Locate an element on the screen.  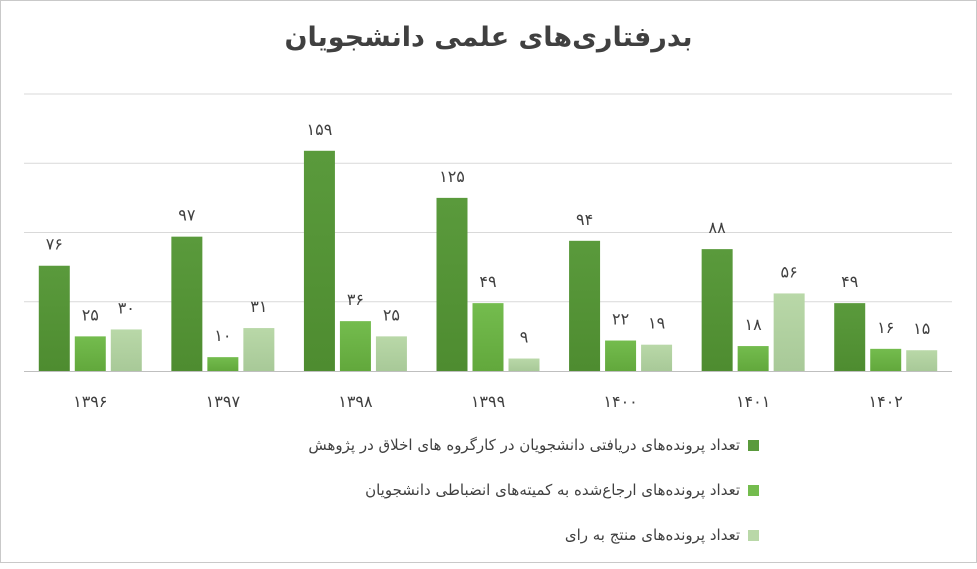
data-label-referred-3: ۳۶ is located at coordinates (355, 299).